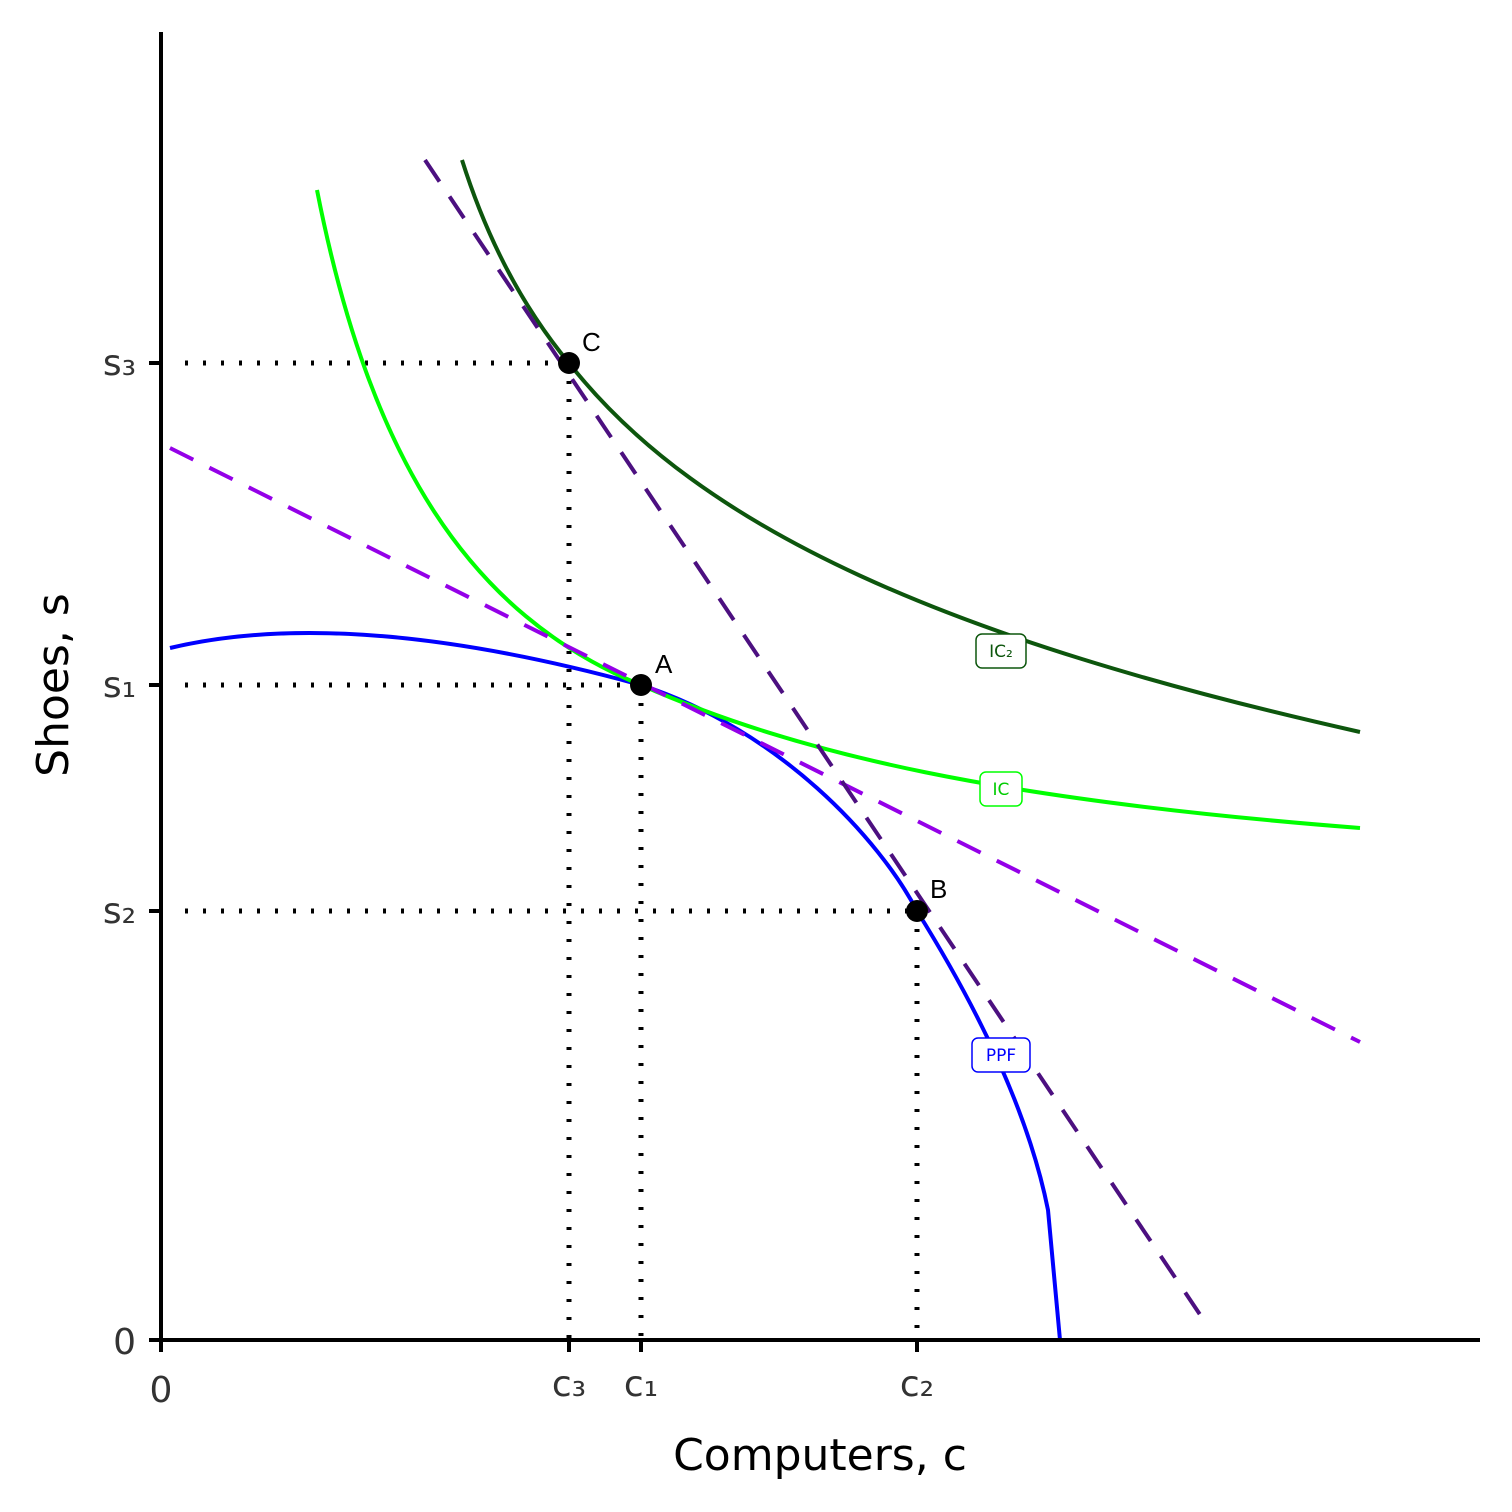 The image size is (1512, 1512). What do you see at coordinates (119, 363) in the screenshot?
I see `y-tick-label: s₃` at bounding box center [119, 363].